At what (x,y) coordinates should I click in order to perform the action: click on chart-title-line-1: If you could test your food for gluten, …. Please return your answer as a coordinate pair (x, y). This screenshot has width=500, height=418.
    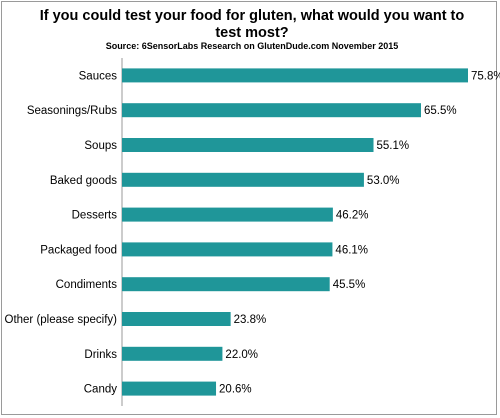
    Looking at the image, I should click on (252, 16).